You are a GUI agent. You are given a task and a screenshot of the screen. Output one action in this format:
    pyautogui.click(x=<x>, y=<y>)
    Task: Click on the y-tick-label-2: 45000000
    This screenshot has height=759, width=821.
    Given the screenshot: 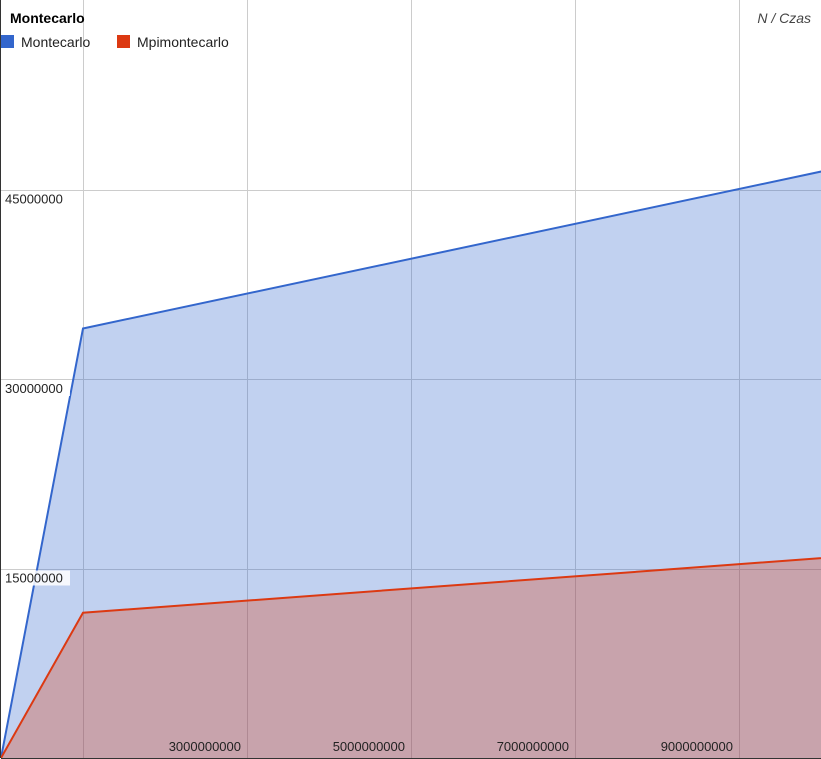 What is the action you would take?
    pyautogui.click(x=34, y=199)
    